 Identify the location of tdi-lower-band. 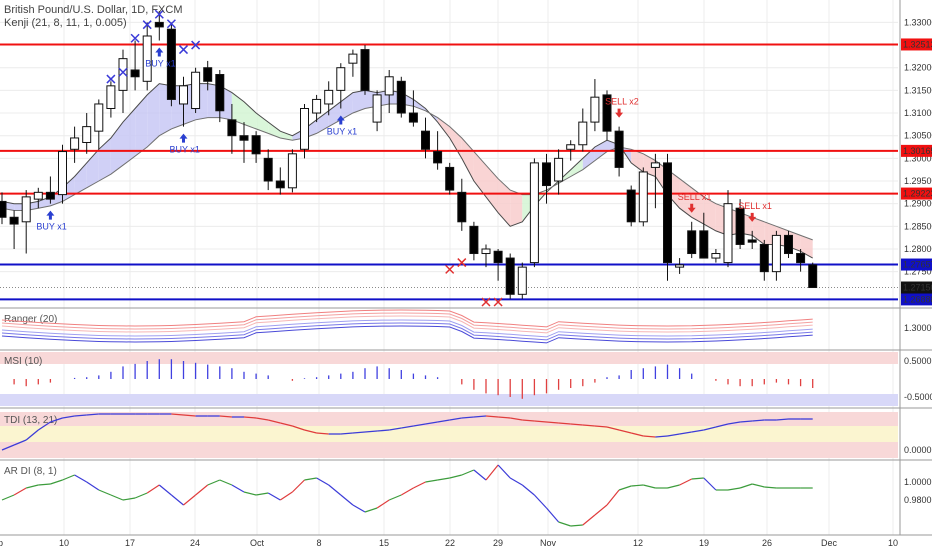
(449, 450).